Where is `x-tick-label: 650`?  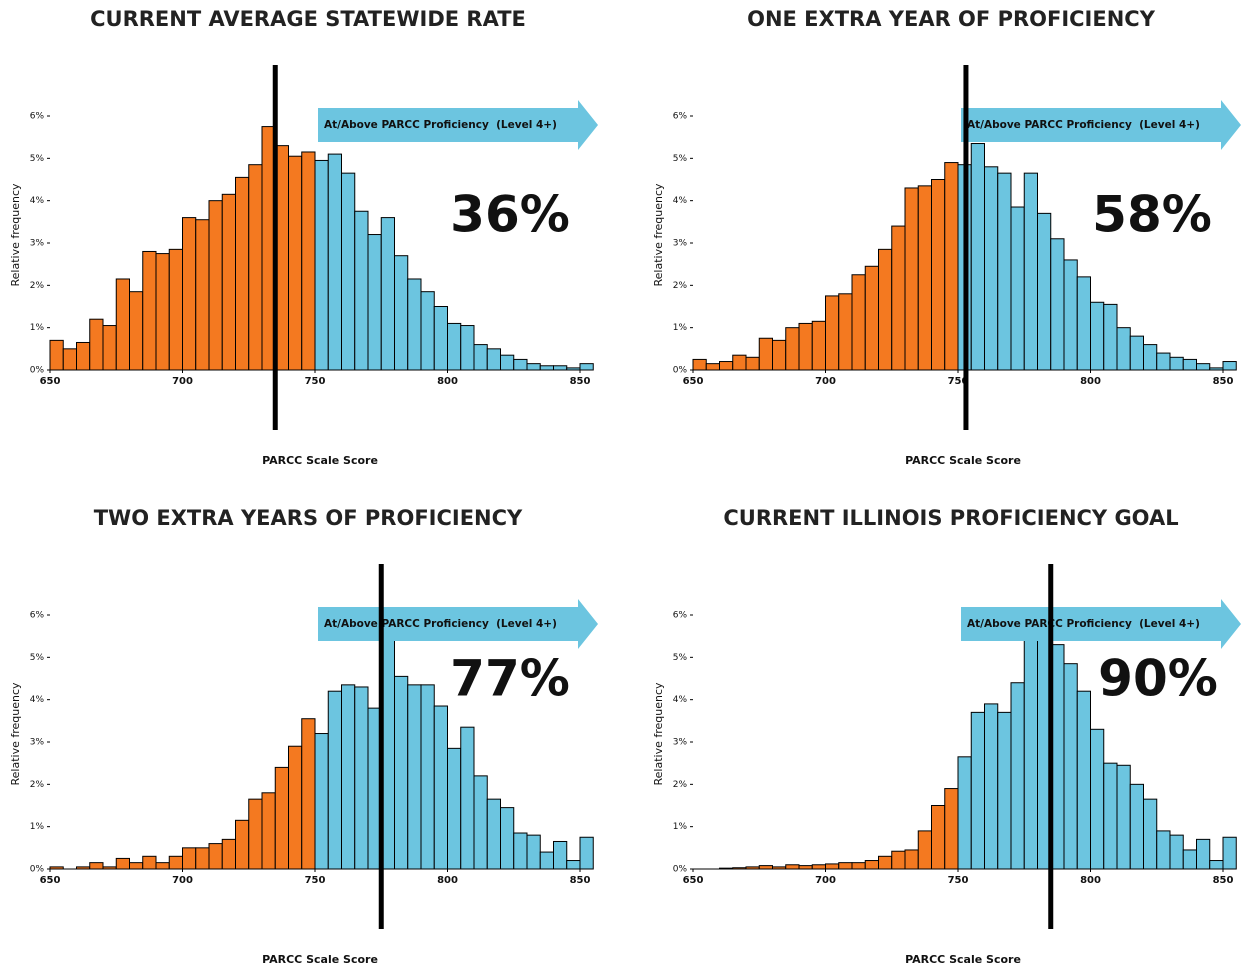 x-tick-label: 650 is located at coordinates (50, 381).